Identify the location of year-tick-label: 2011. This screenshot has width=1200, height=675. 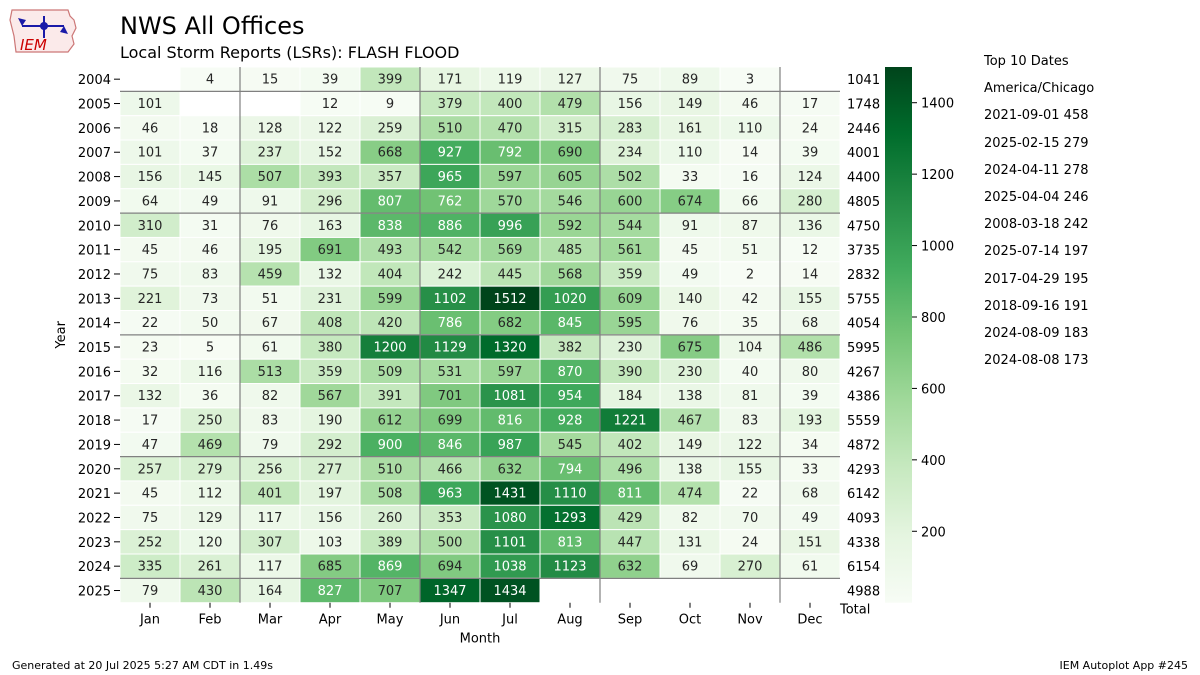
(94, 251).